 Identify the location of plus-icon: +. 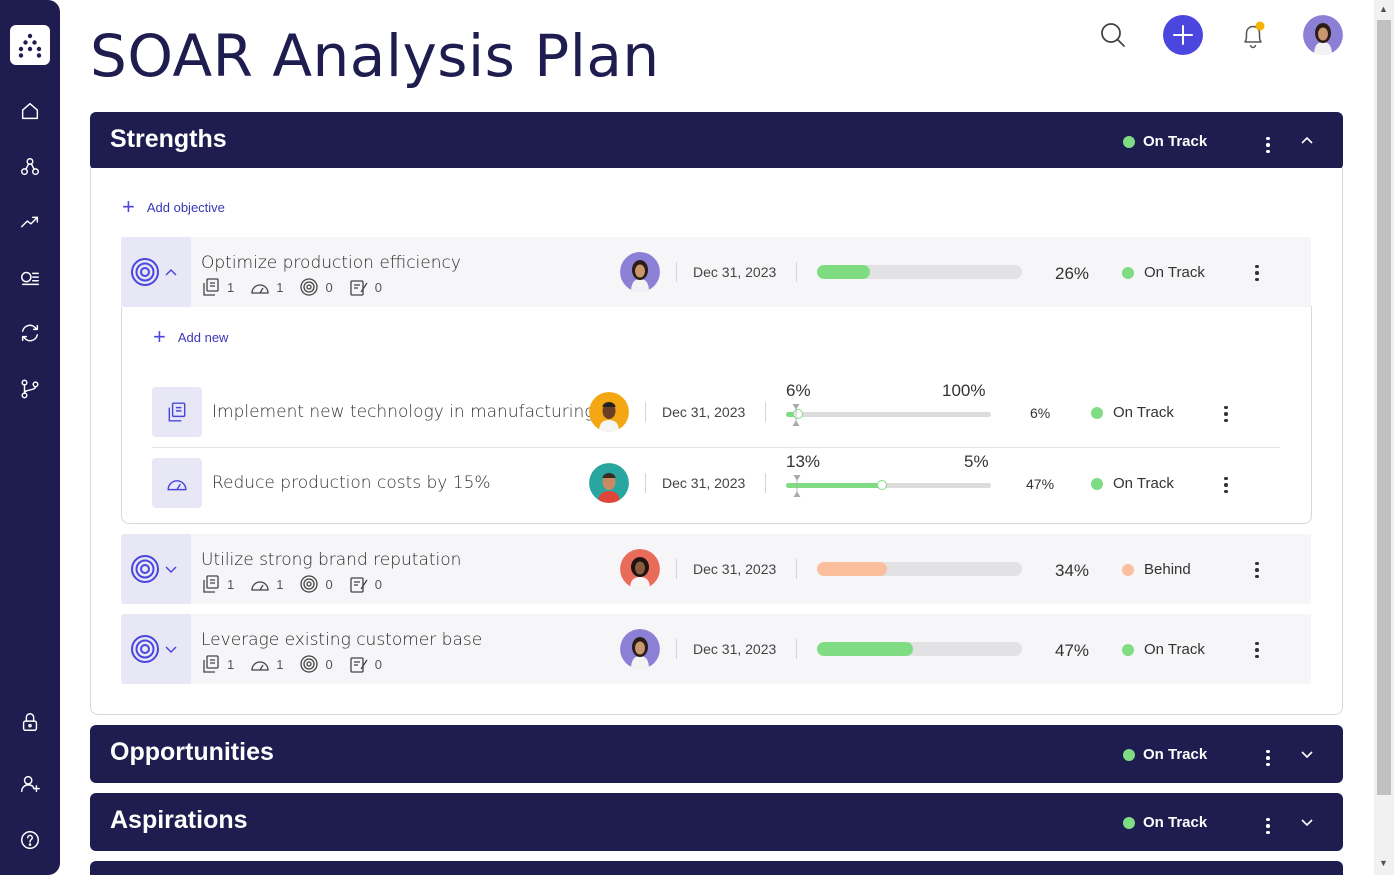
(128, 206).